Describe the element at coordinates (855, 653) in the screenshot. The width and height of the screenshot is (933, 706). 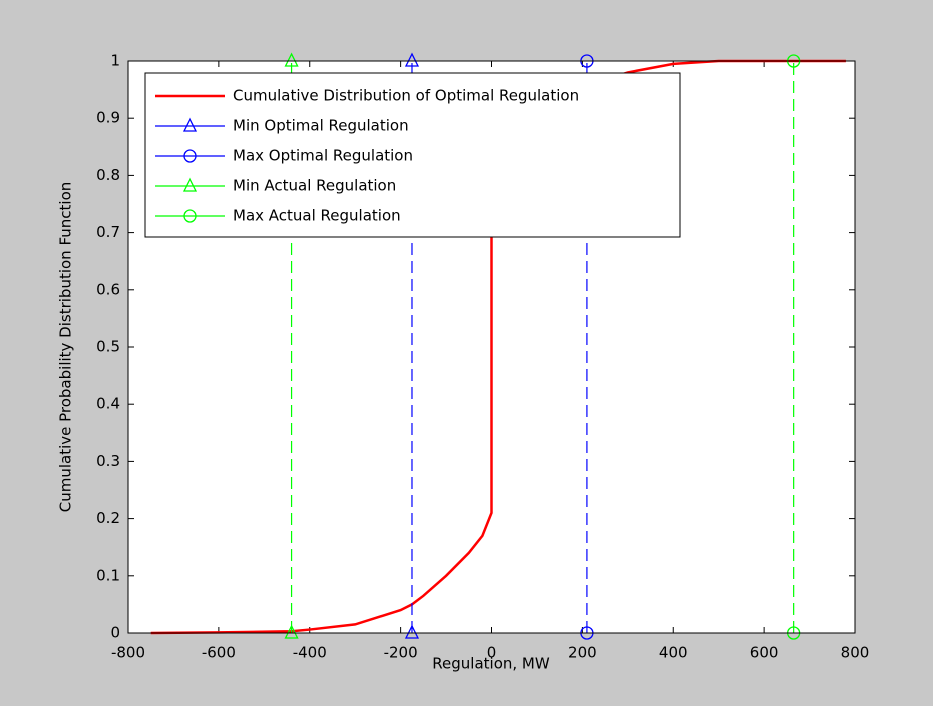
I see `x-tick-label: 800` at that location.